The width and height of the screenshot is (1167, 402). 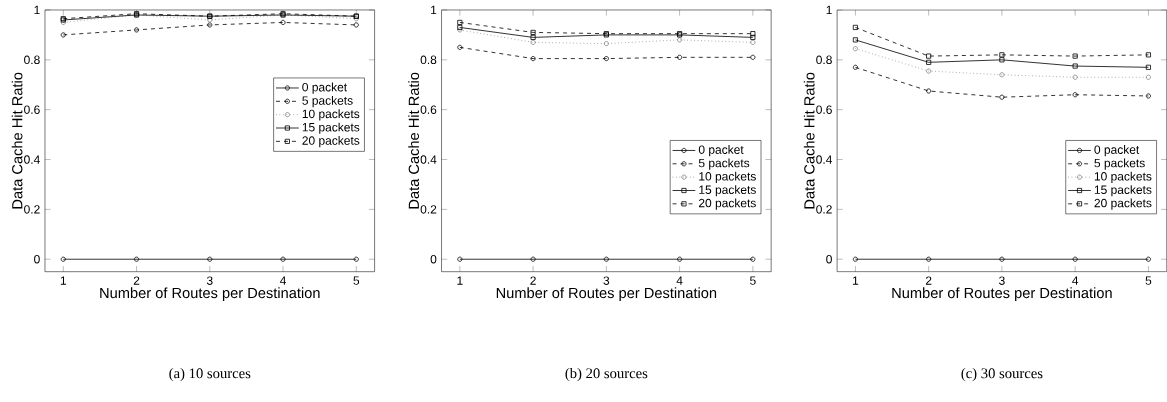 What do you see at coordinates (606, 375) in the screenshot?
I see `text: (b) 20 sources` at bounding box center [606, 375].